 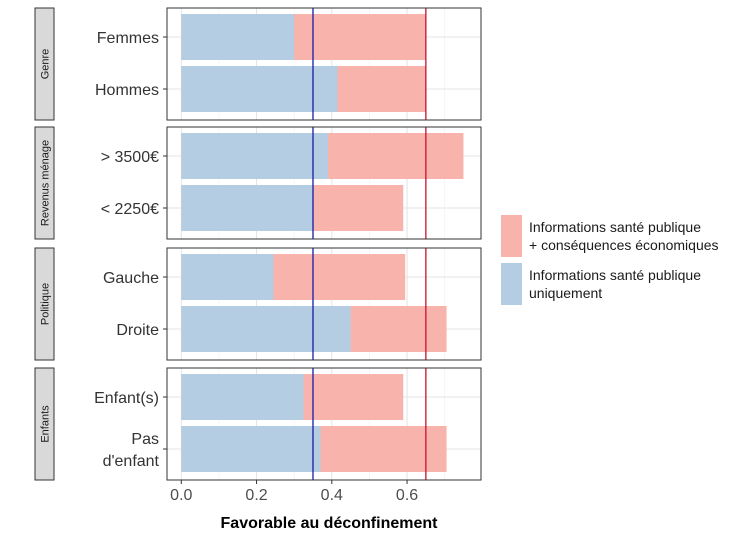 I want to click on legend-label: Informations santé publique uniquement, so click(x=615, y=284).